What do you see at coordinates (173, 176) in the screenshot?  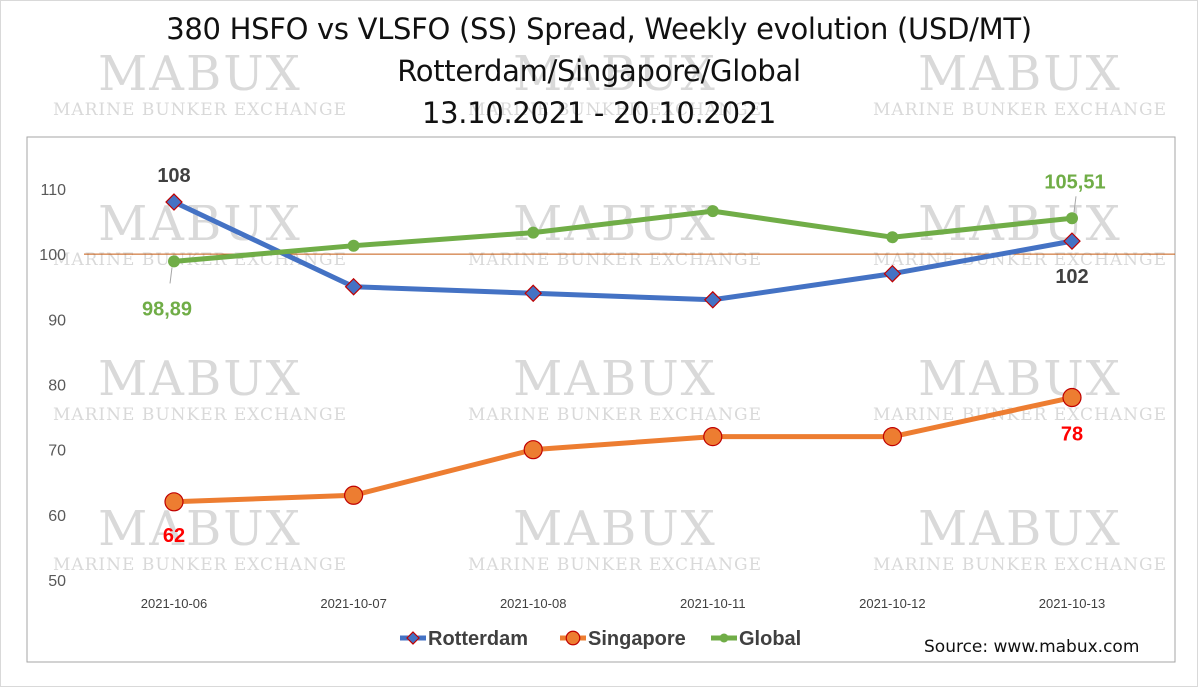 I see `rotterdam-data-label: 108` at bounding box center [173, 176].